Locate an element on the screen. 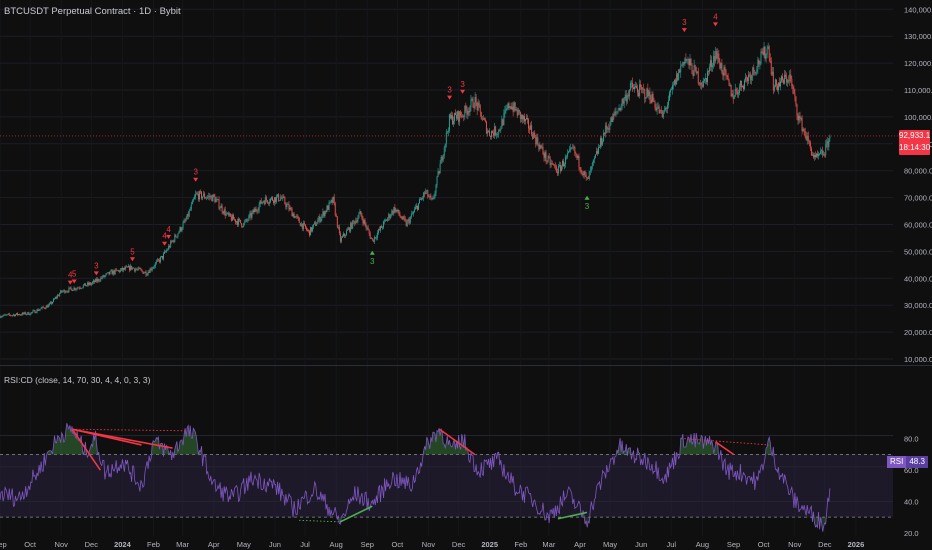 The width and height of the screenshot is (932, 550). bearish-divergence-line is located at coordinates (726, 442).